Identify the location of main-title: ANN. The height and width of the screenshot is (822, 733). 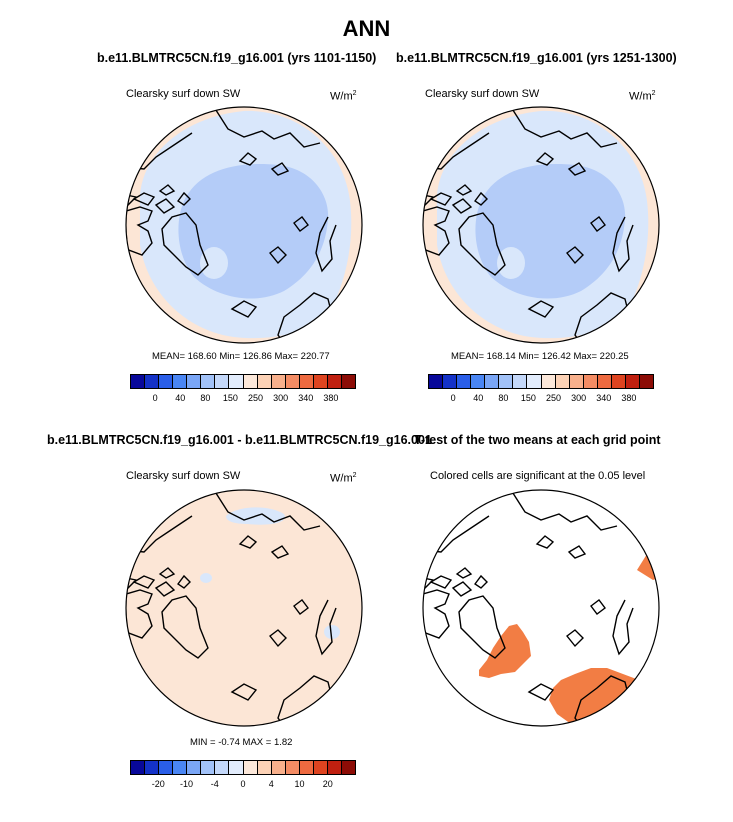
(366, 28).